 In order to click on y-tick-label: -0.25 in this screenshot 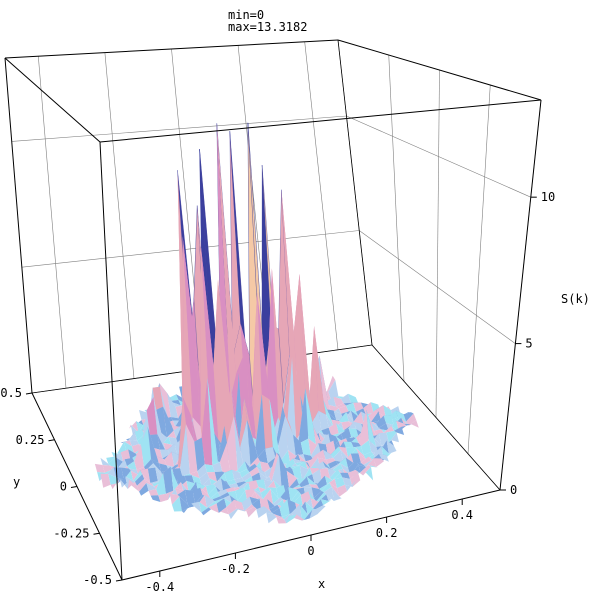, I will do `click(71, 533)`.